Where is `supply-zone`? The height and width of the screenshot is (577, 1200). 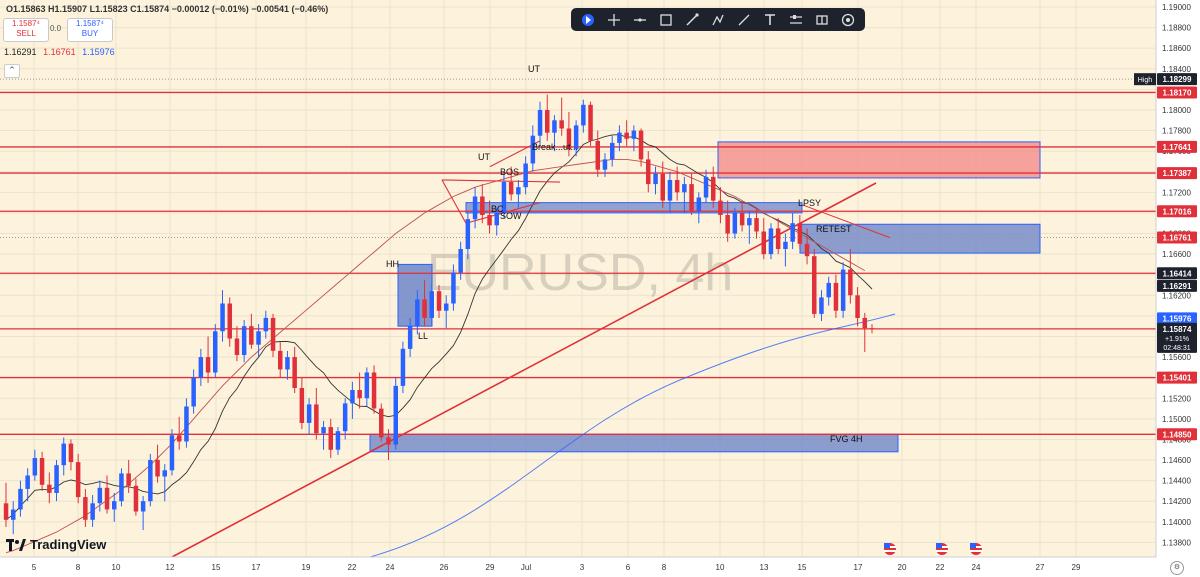 supply-zone is located at coordinates (879, 160).